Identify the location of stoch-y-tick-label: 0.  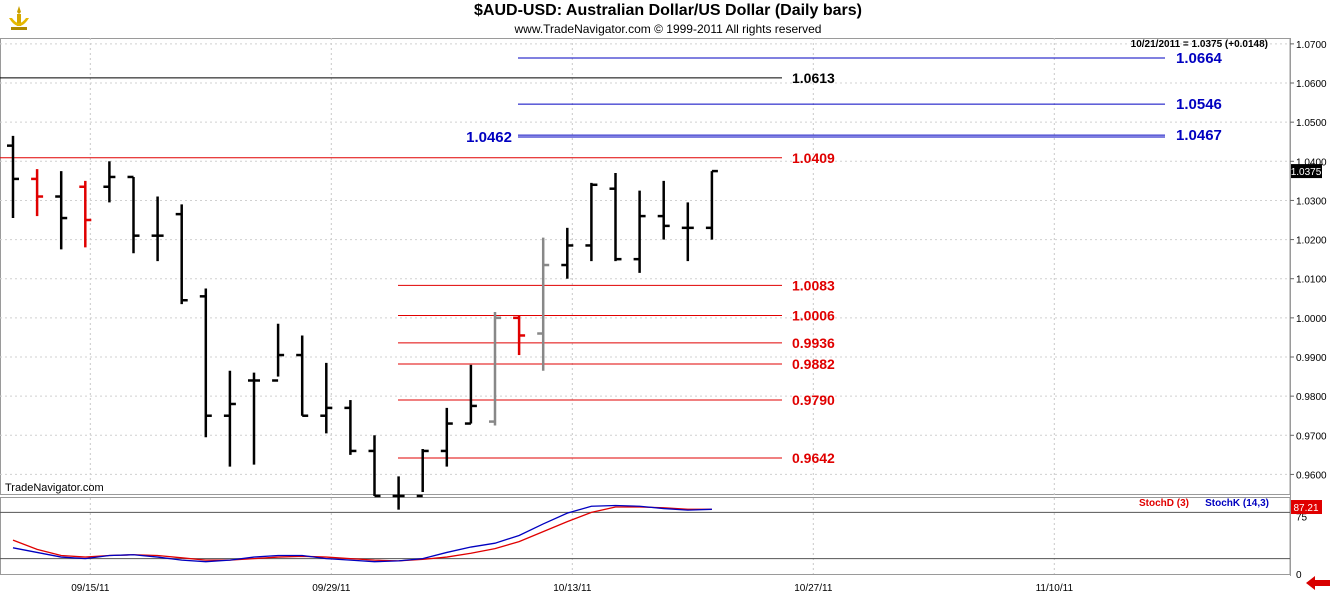
(1299, 575).